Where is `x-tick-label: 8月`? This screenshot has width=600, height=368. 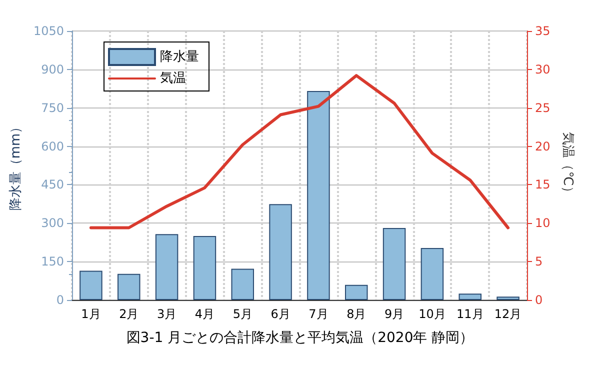
x-tick-label: 8月 is located at coordinates (356, 314).